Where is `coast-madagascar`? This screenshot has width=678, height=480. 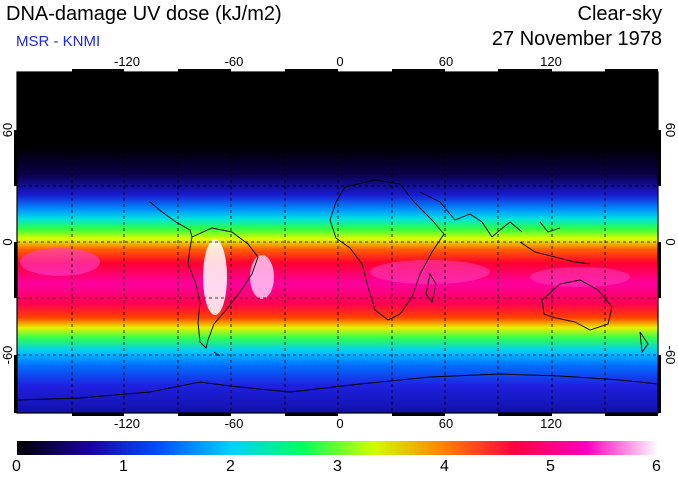 coast-madagascar is located at coordinates (431, 288).